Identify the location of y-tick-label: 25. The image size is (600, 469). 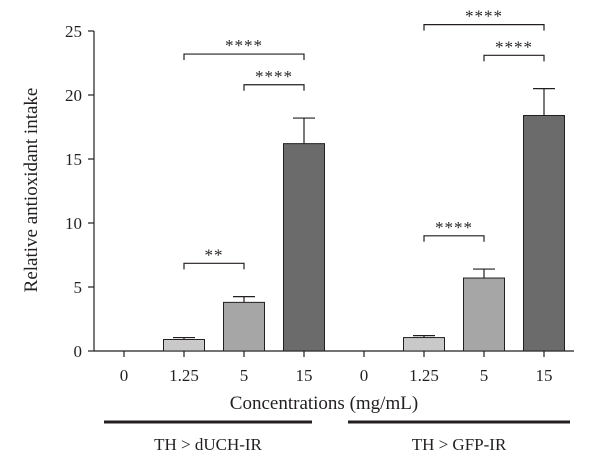
(73, 31).